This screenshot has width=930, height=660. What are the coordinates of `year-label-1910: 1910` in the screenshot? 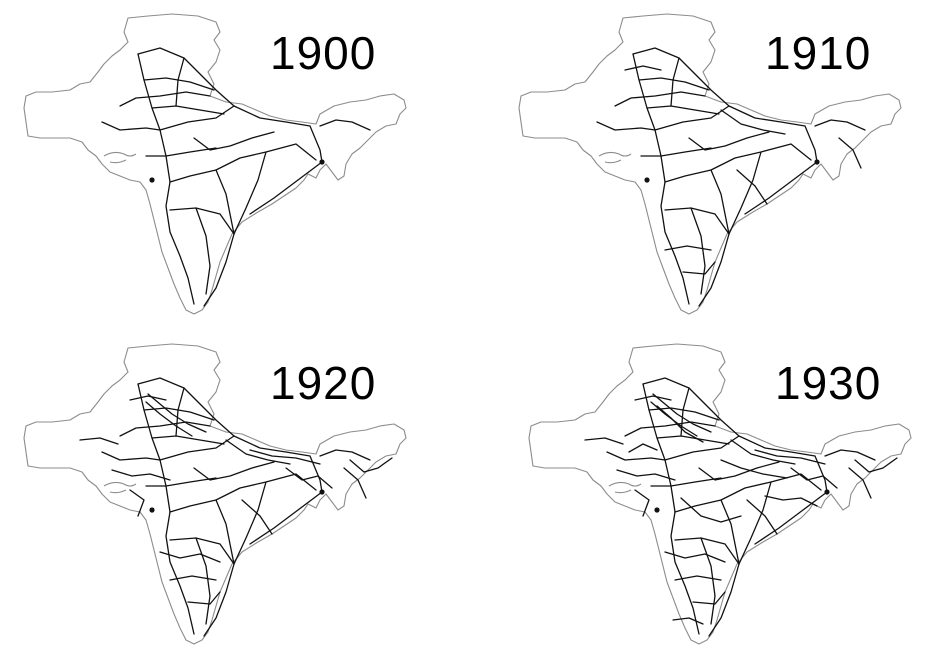 It's located at (818, 53).